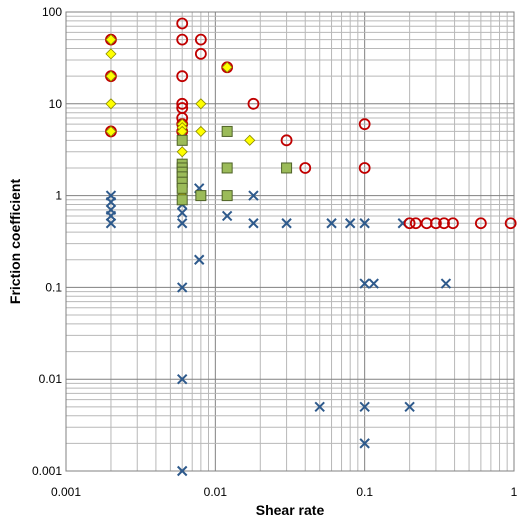 Image resolution: width=522 pixels, height=522 pixels. What do you see at coordinates (47, 241) in the screenshot?
I see `y-axis-tick-labels: 0.001 0.01 0.1 1 10 100` at bounding box center [47, 241].